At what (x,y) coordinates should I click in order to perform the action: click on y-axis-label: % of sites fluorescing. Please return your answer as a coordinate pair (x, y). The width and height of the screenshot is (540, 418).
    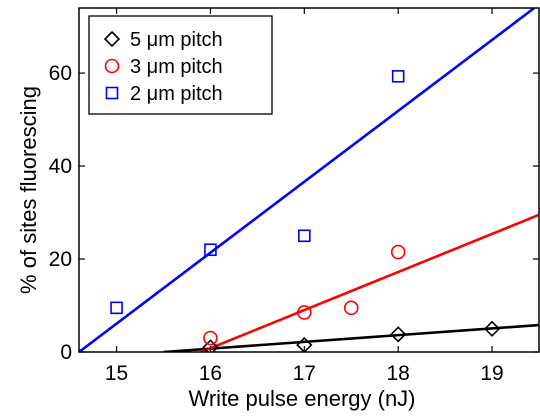
    Looking at the image, I should click on (28, 190).